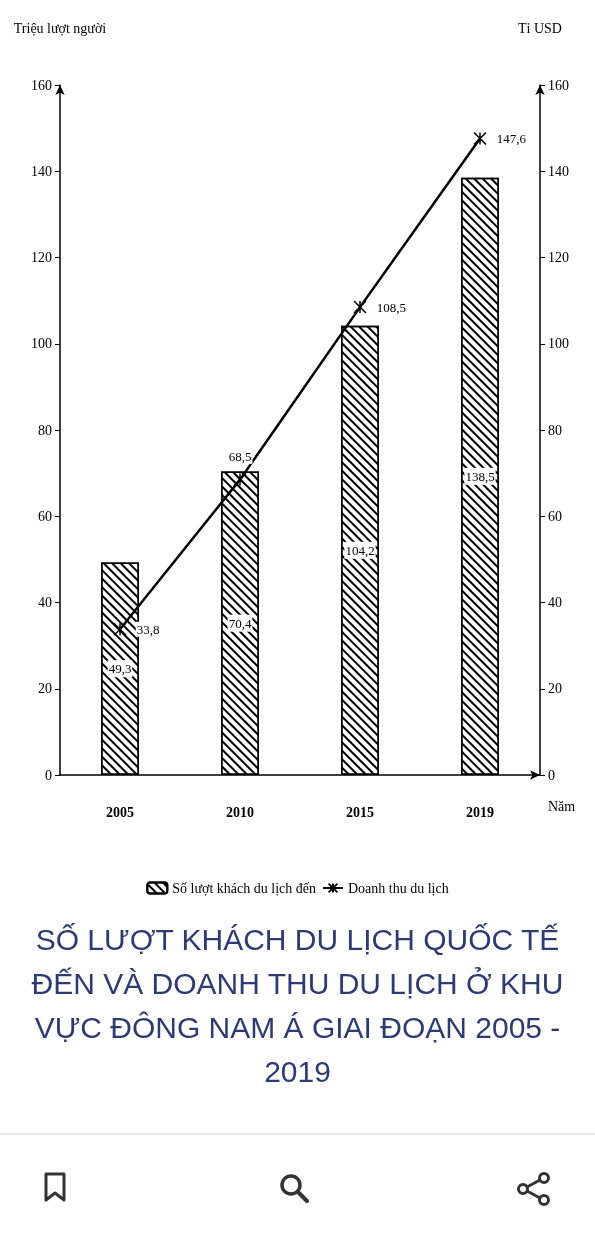 The width and height of the screenshot is (595, 1240). Describe the element at coordinates (45, 689) in the screenshot. I see `y-tick-label: 20` at that location.